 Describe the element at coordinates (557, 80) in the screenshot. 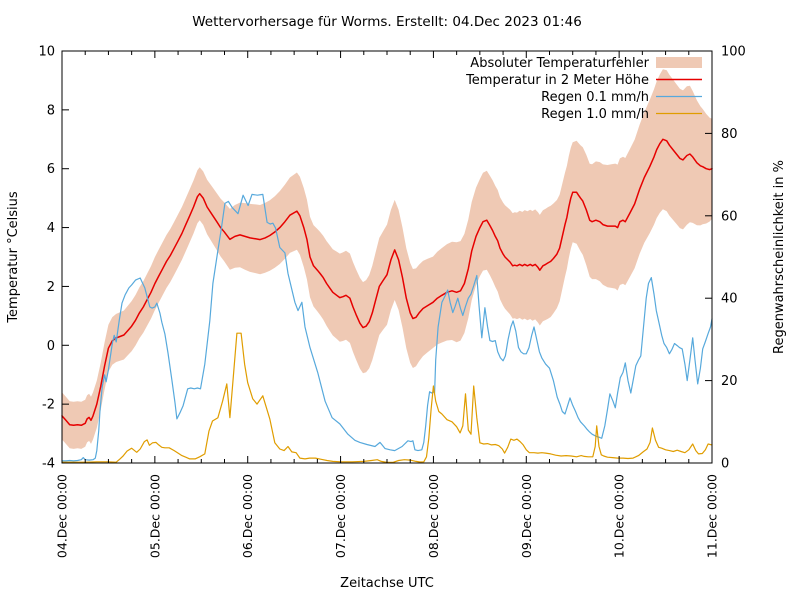

I see `legend-label-temperature: Temperatur in 2 Meter Höhe` at that location.